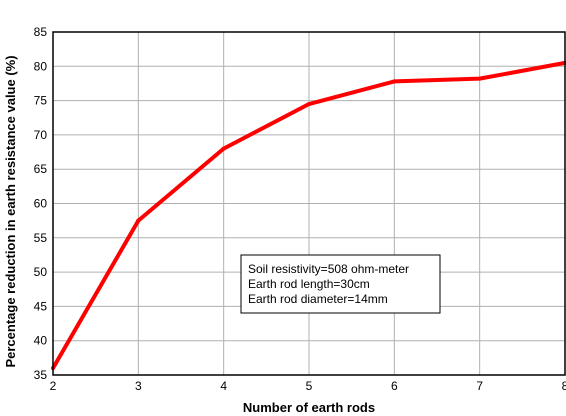  I want to click on y-tick-label-80: 80, so click(41, 66).